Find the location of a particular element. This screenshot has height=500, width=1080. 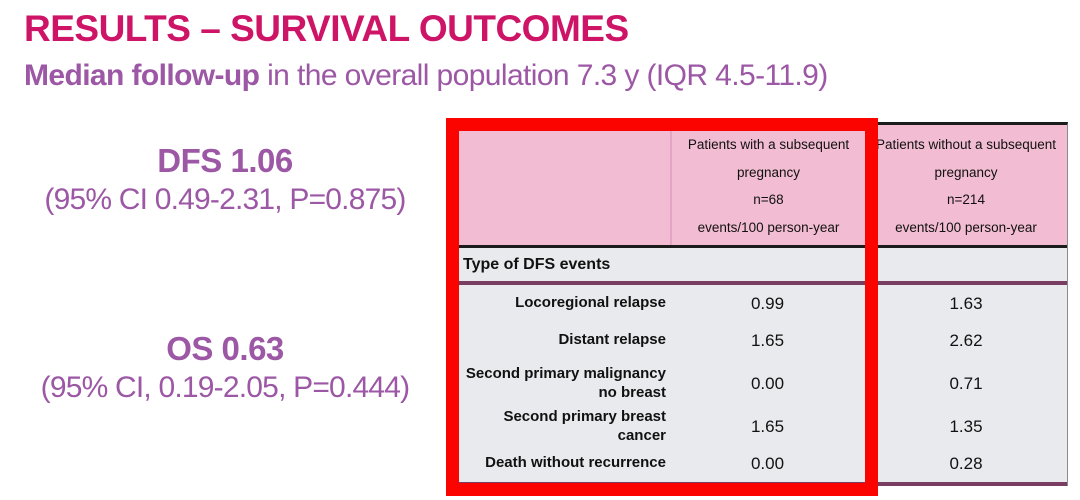

row-label: Locoregional relapse is located at coordinates (590, 303).